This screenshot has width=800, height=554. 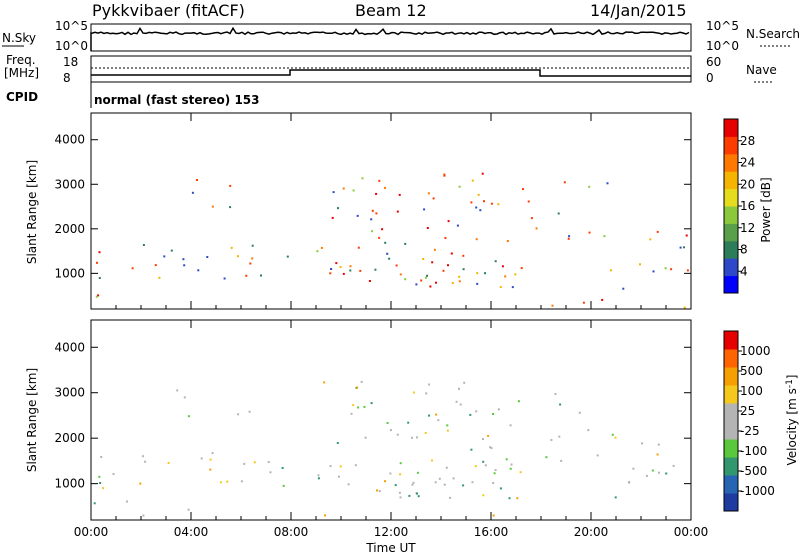 I want to click on power-ytick-label: 2000, so click(x=69, y=229).